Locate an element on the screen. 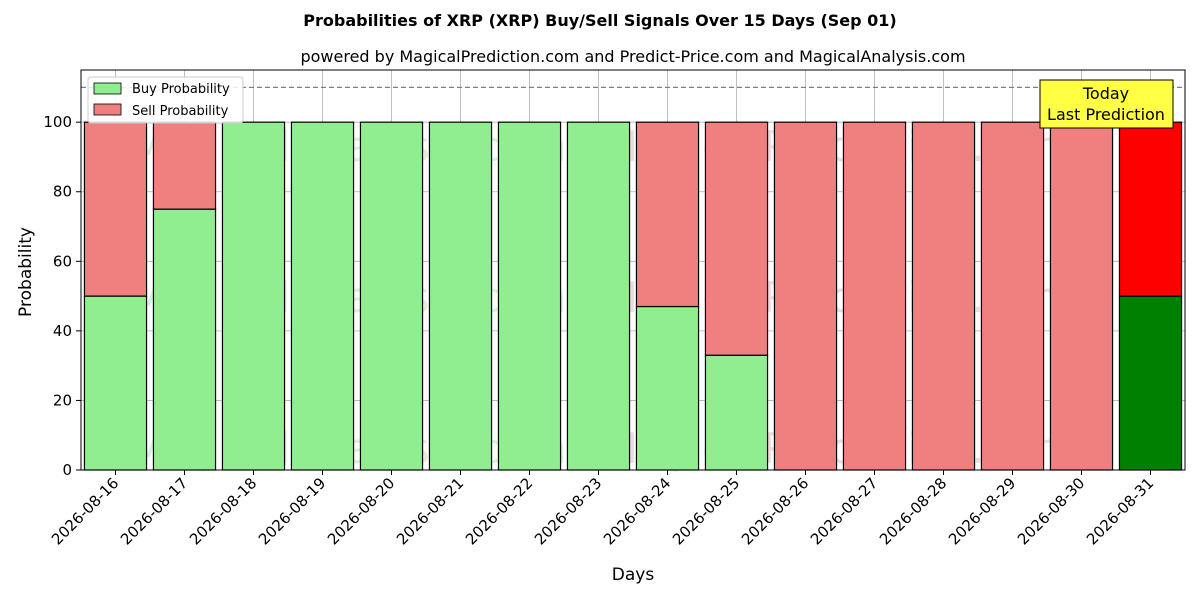  x-tick-label: 2026-08-21 is located at coordinates (430, 511).